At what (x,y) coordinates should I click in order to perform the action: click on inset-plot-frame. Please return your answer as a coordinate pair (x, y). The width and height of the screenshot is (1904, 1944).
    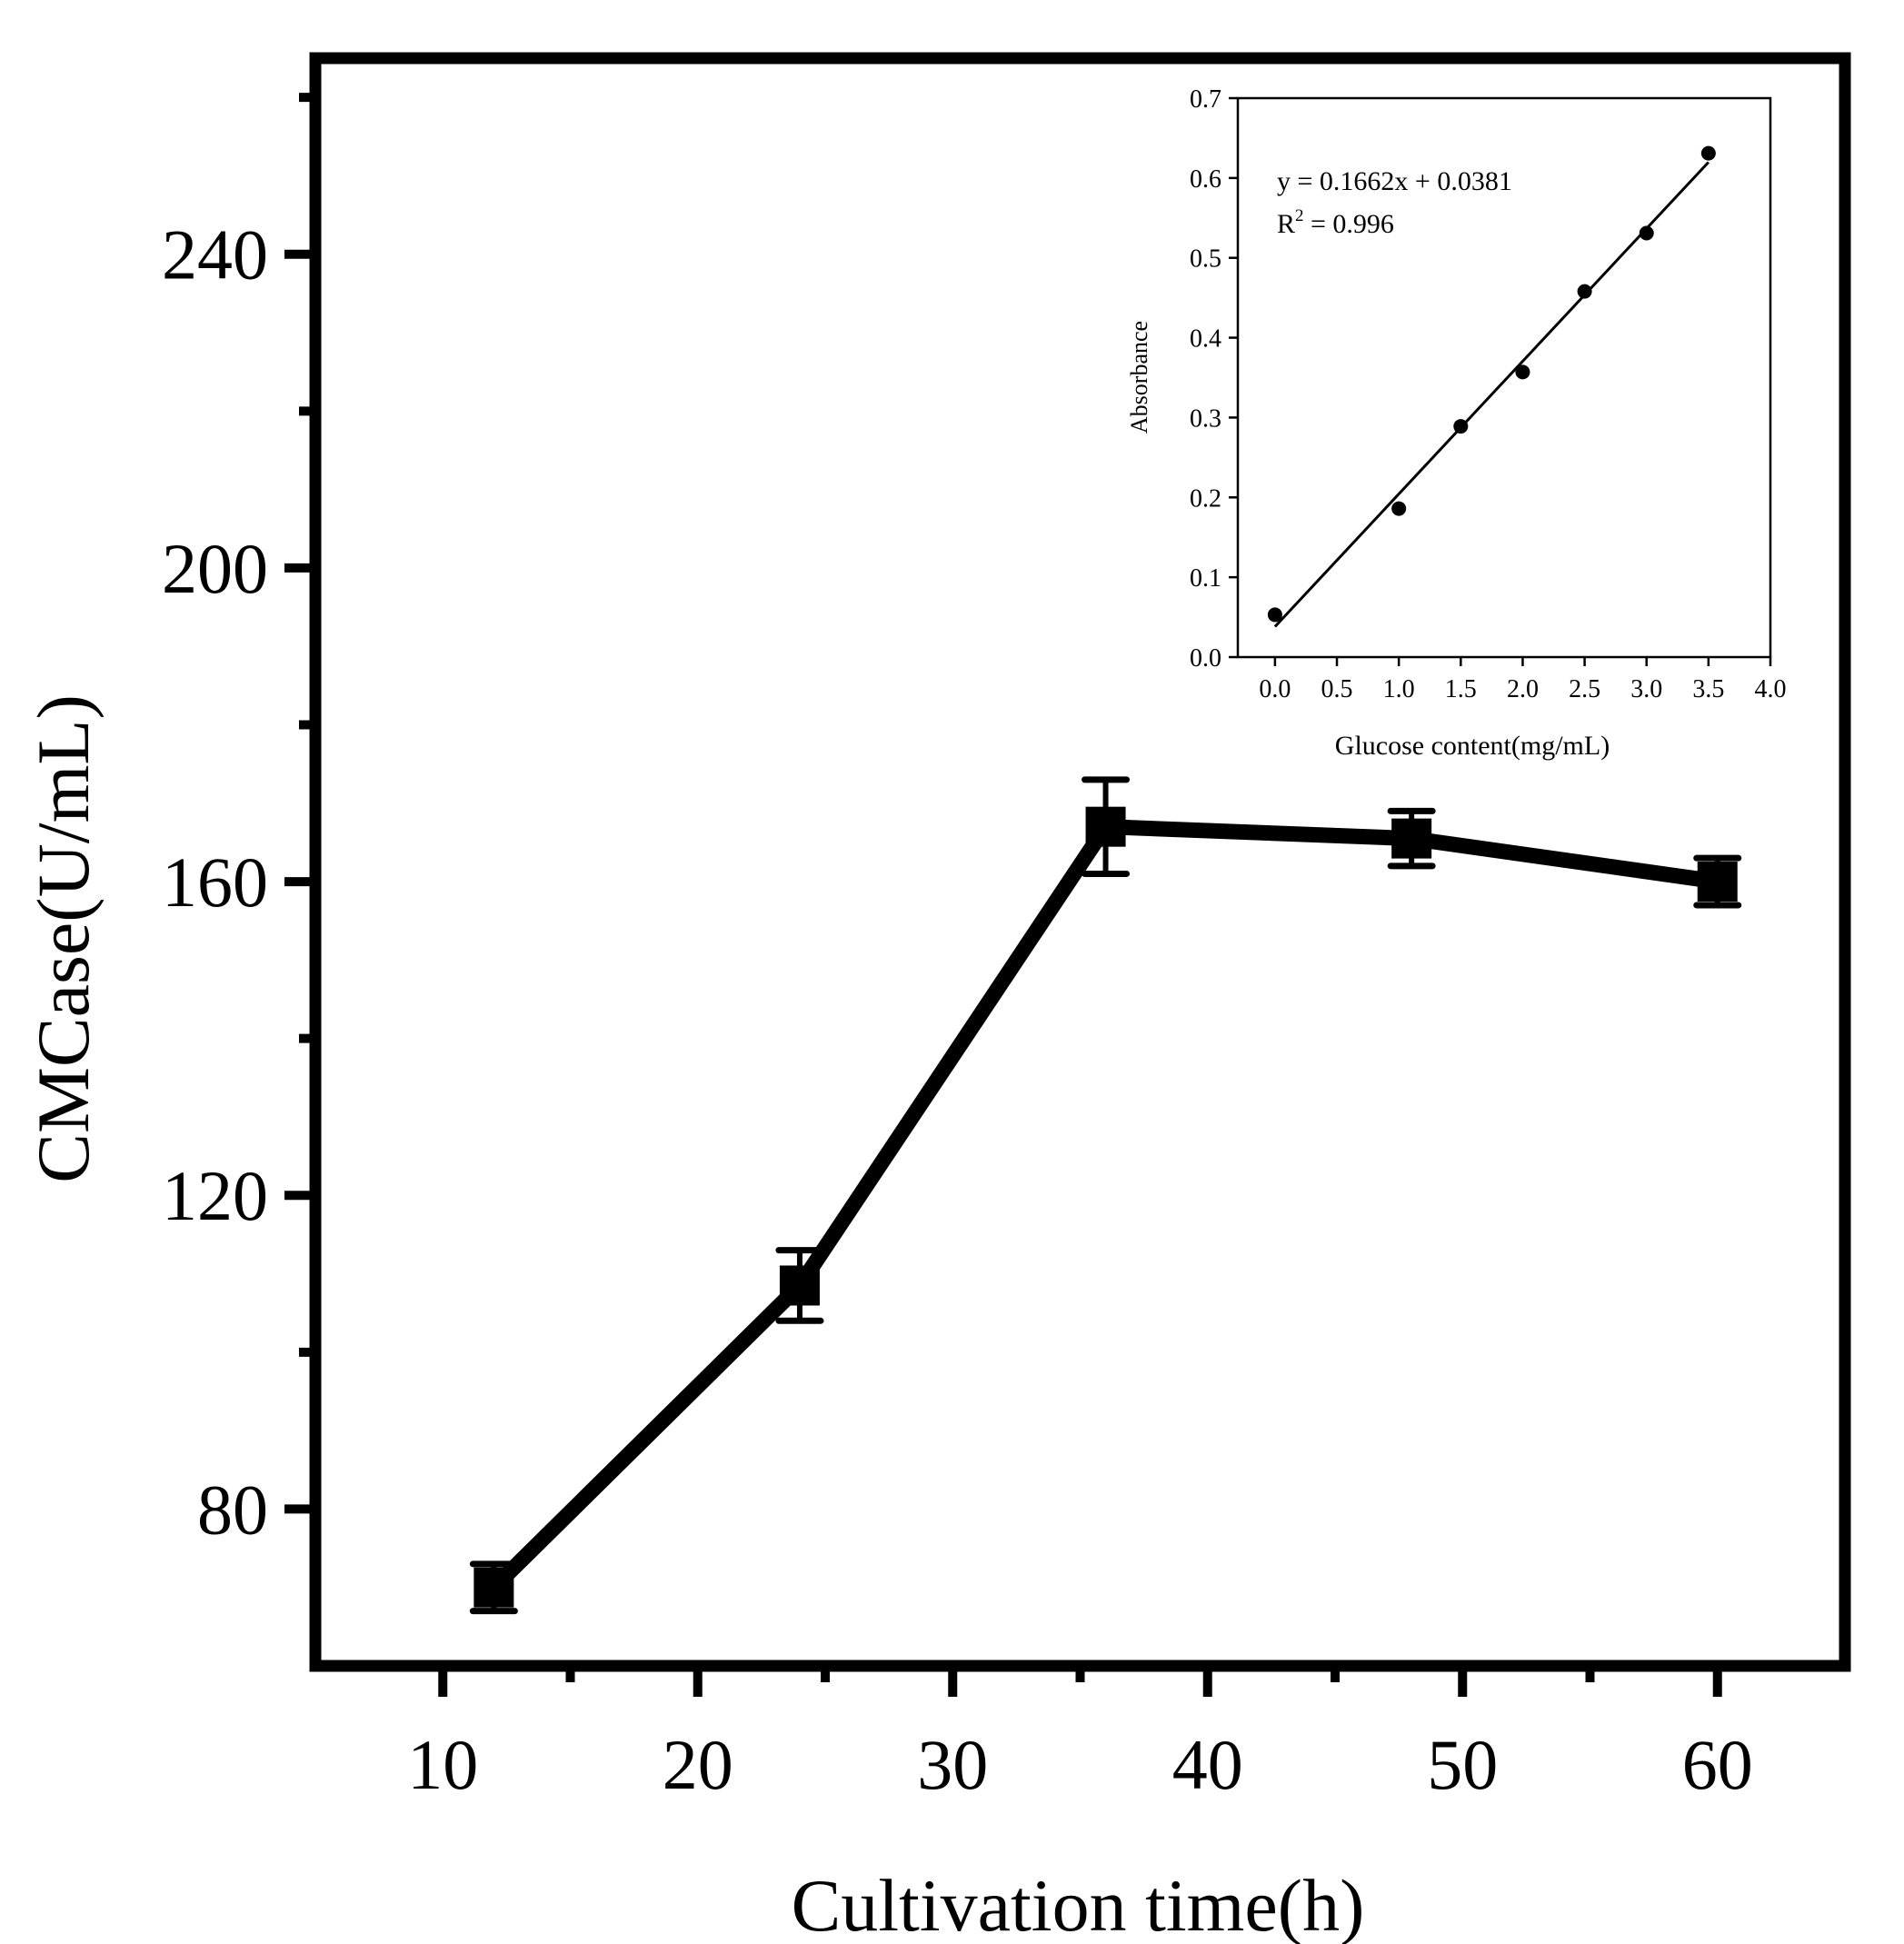
    Looking at the image, I should click on (1504, 377).